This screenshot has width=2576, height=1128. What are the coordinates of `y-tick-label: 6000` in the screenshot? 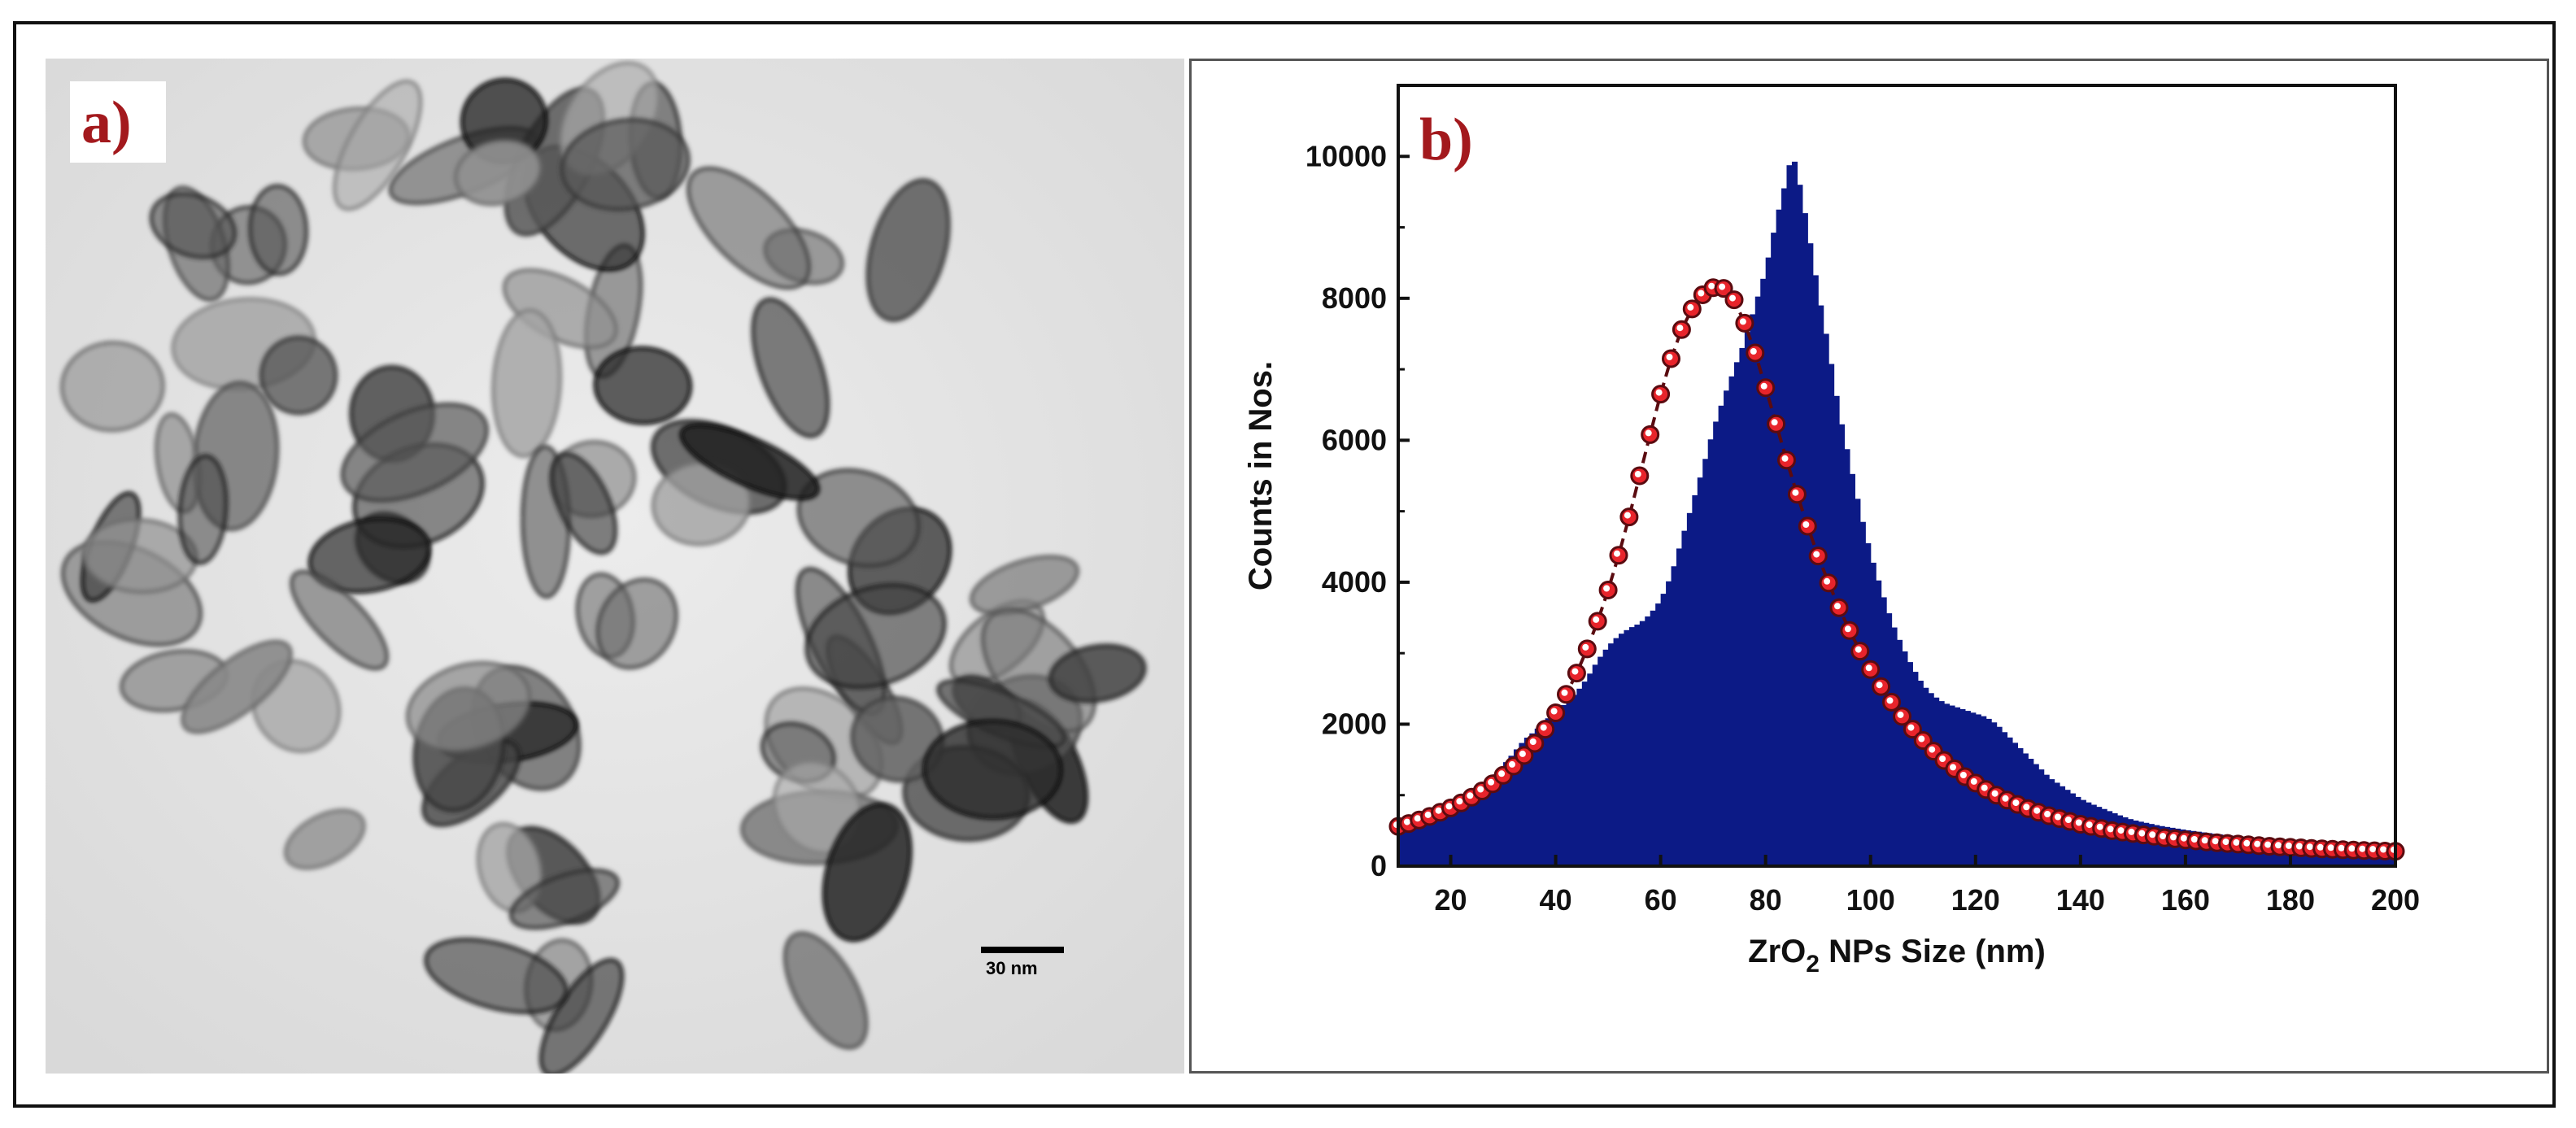 It's located at (1354, 439).